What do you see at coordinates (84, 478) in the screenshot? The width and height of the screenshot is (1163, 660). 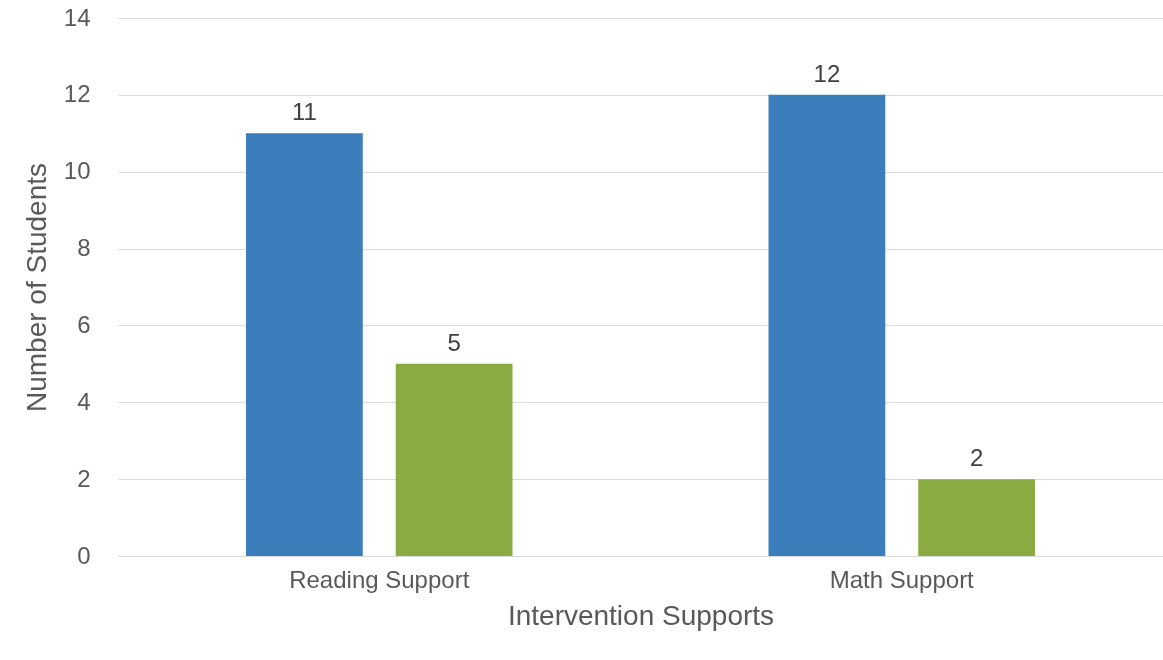 I see `y-tick-label: 2` at bounding box center [84, 478].